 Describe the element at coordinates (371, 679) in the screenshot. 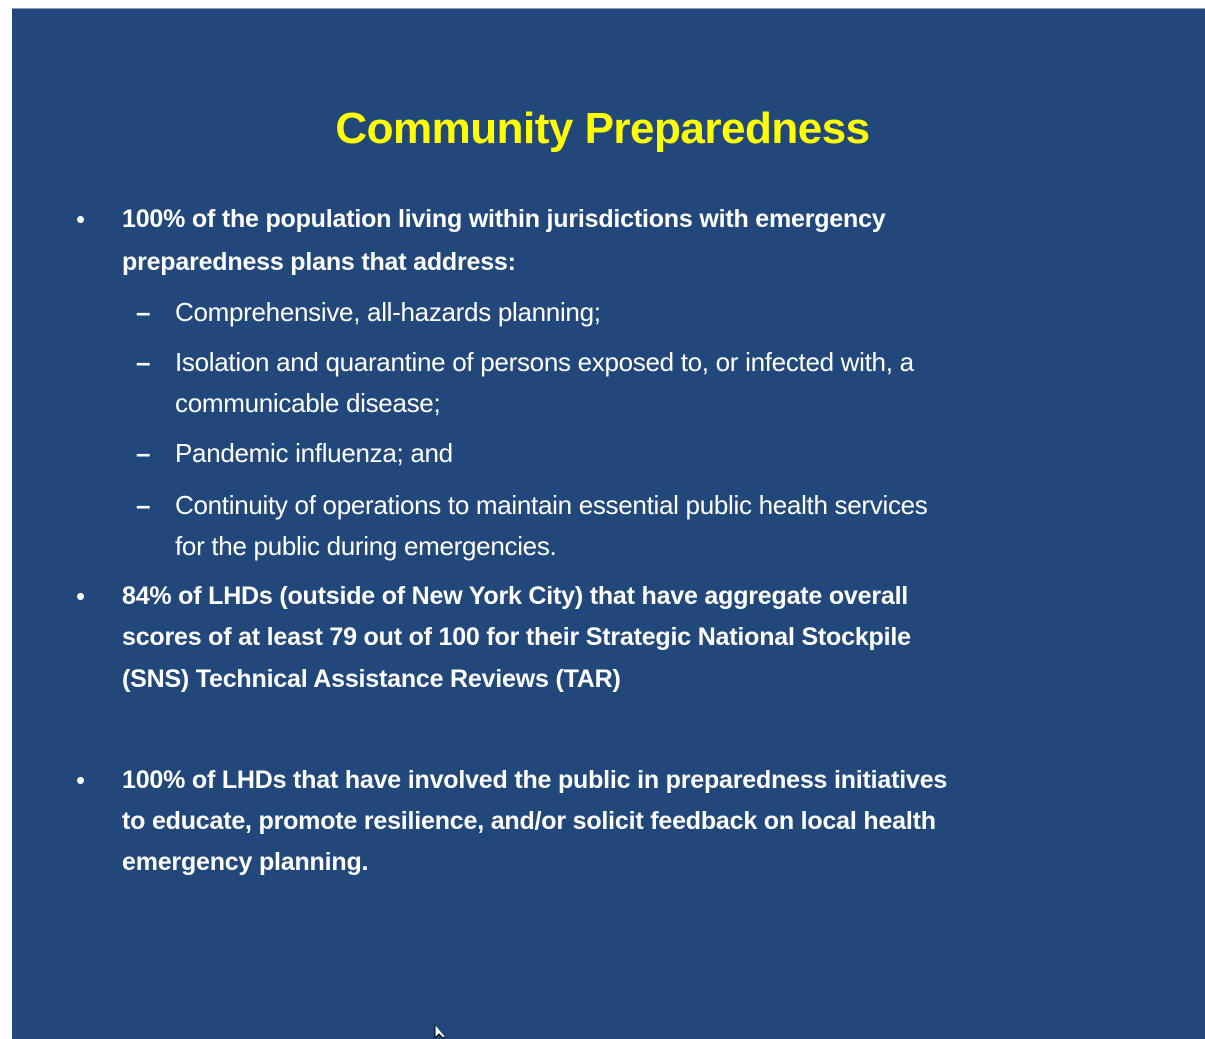

I see `bullet-text: (SNS) Technical Assistance Reviews (TAR)` at that location.